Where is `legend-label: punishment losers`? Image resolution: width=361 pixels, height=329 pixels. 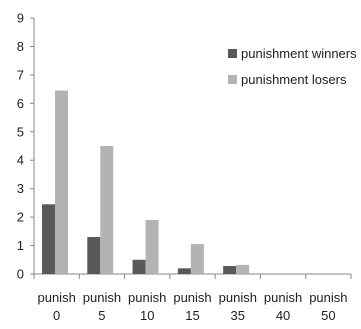
legend-label: punishment losers is located at coordinates (294, 79).